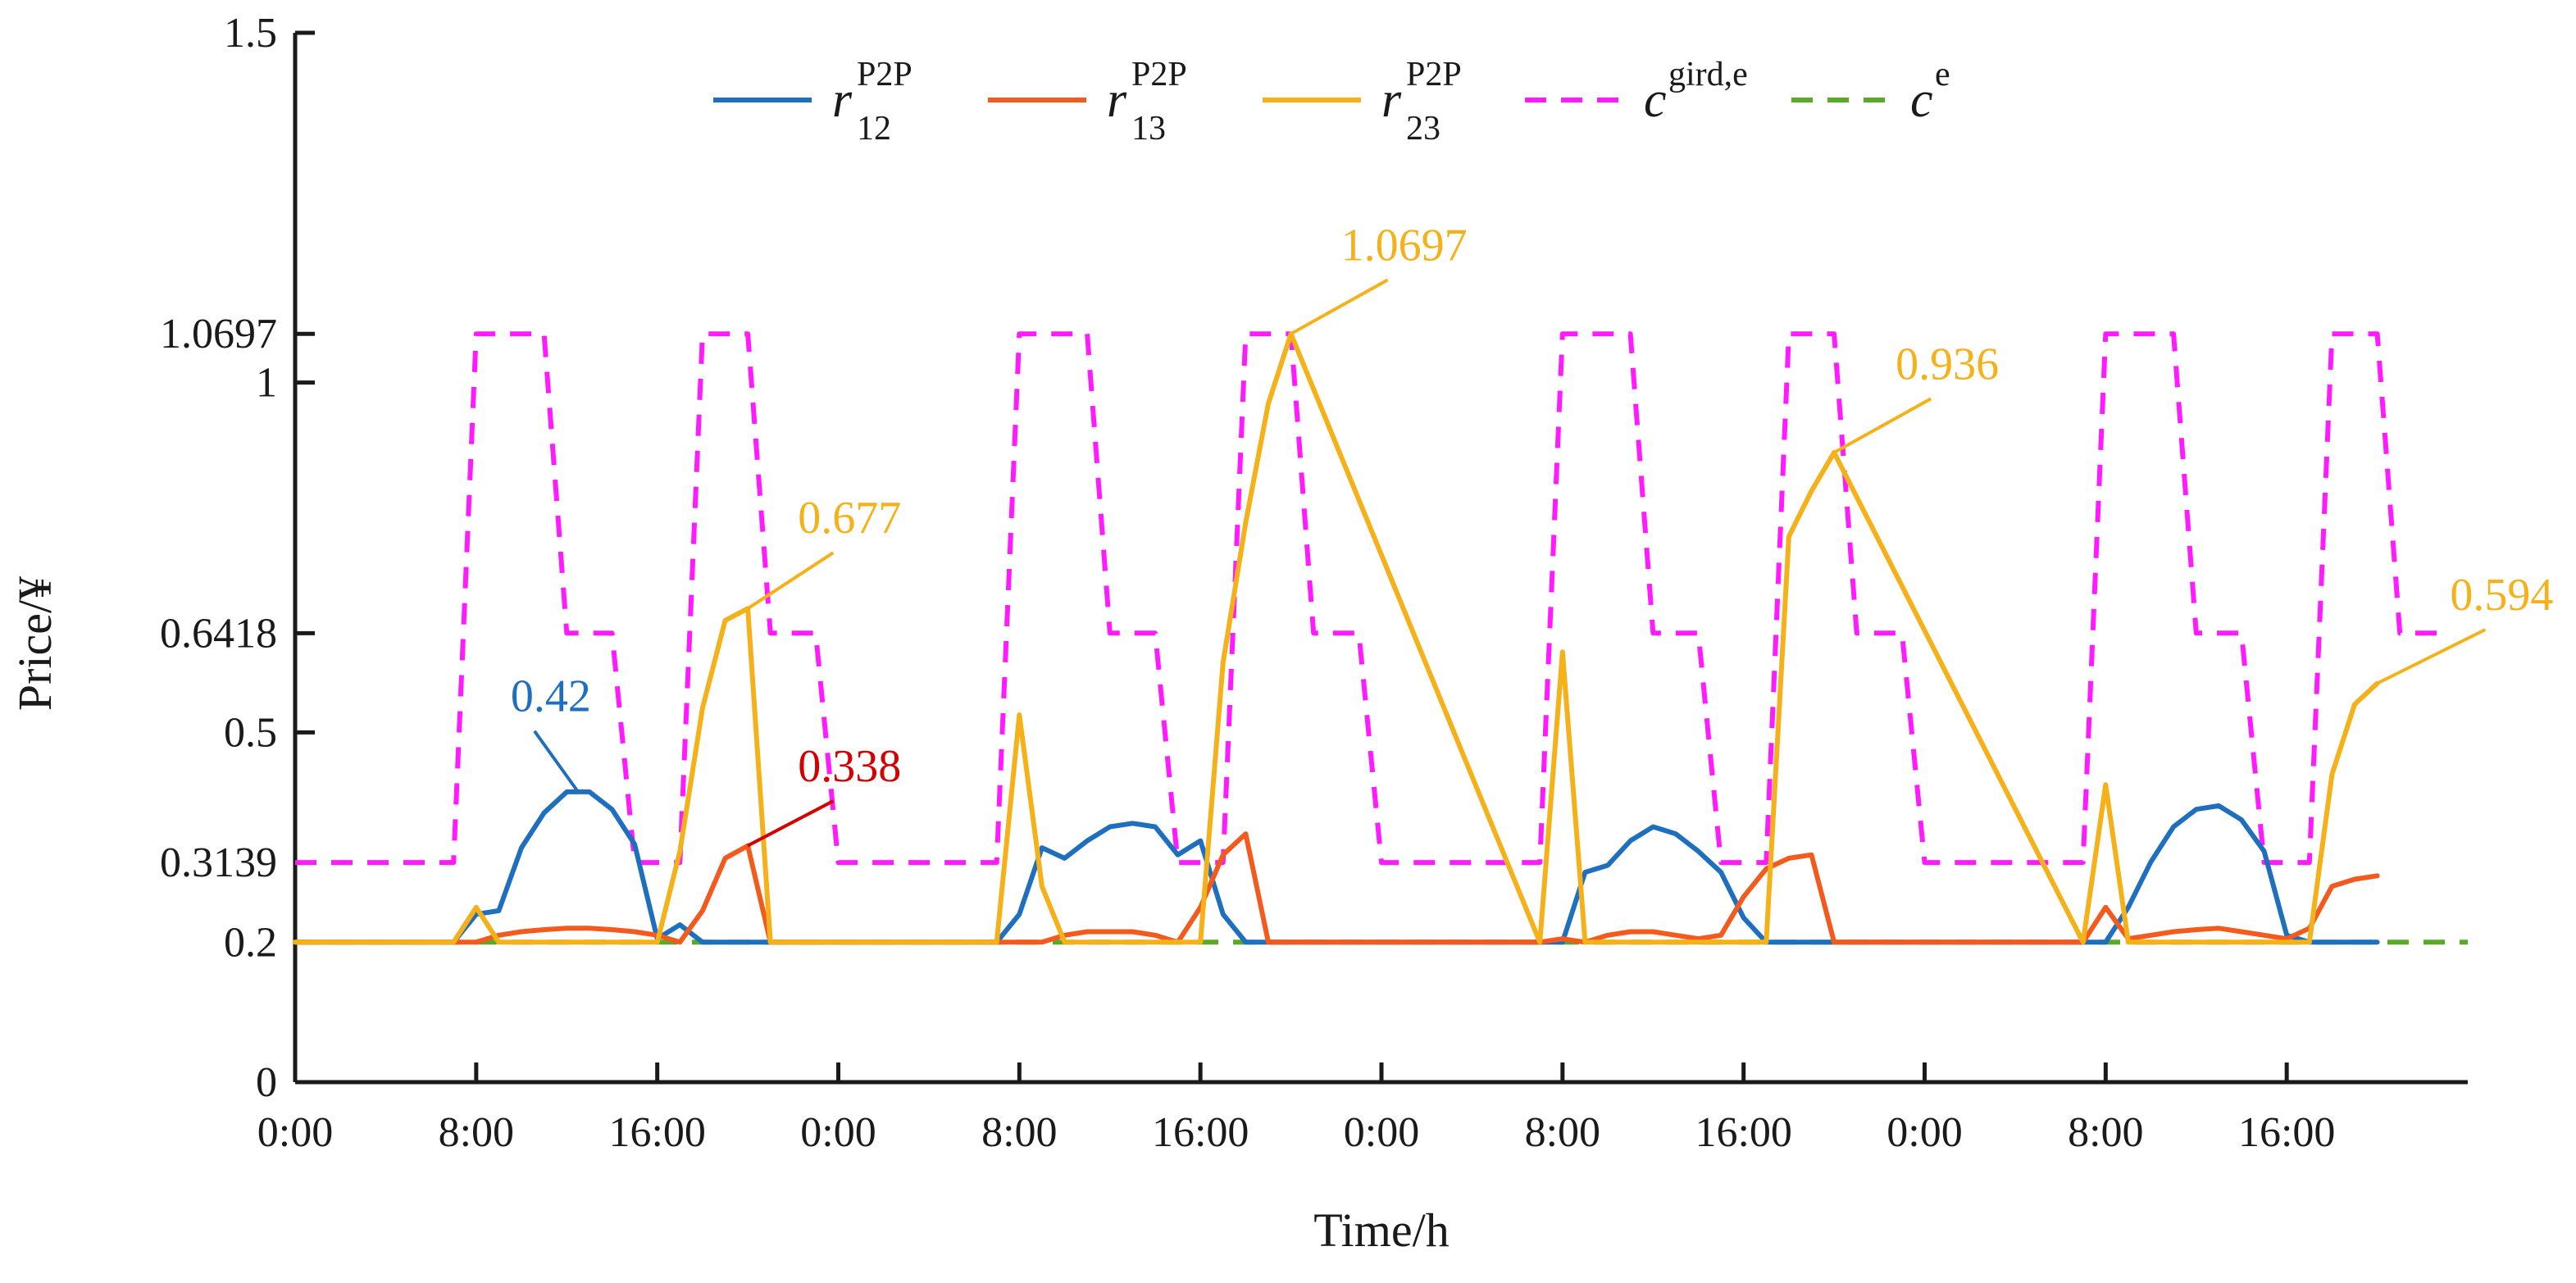  Describe the element at coordinates (1148, 129) in the screenshot. I see `legend-sub-r13: 13` at that location.